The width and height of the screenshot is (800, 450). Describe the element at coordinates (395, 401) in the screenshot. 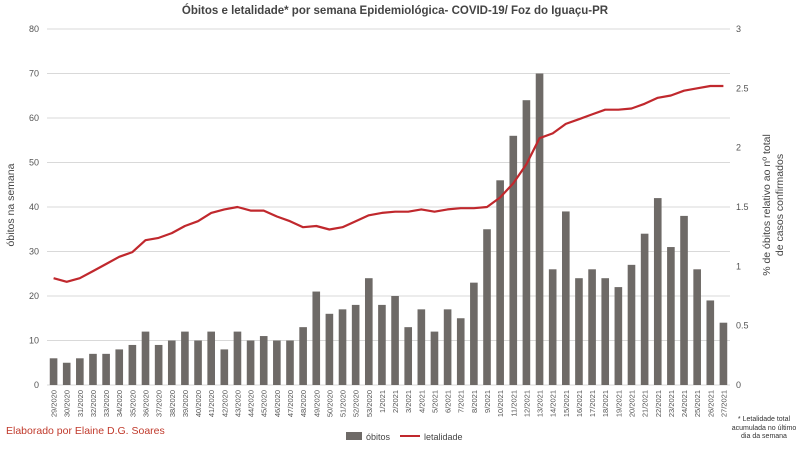

I see `x-tick-label: 2/2021` at that location.